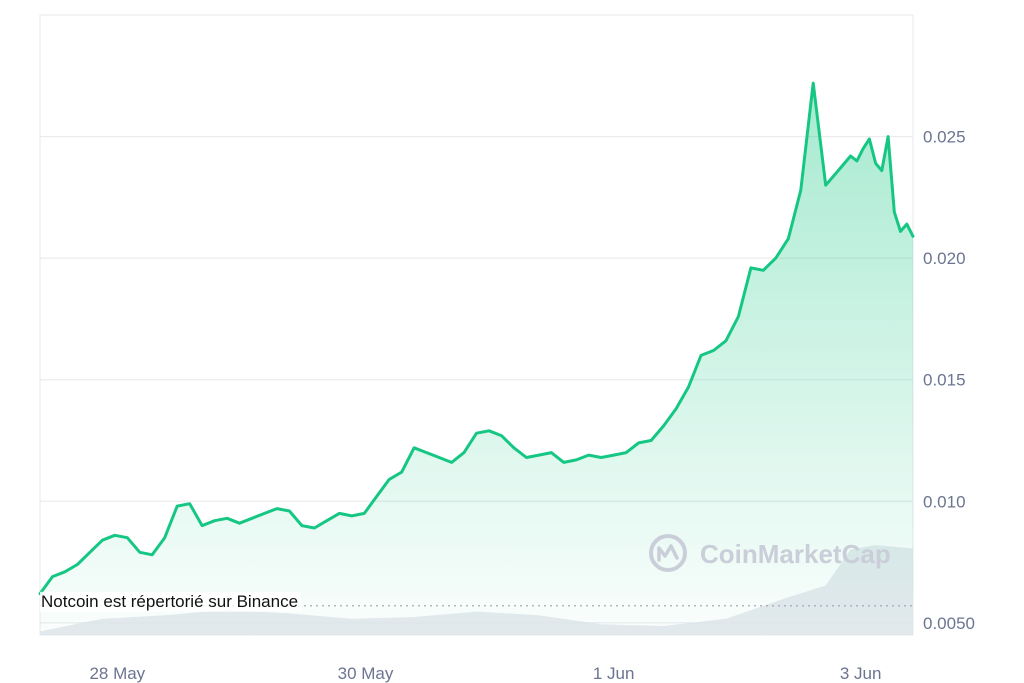 The image size is (1024, 683). What do you see at coordinates (861, 673) in the screenshot?
I see `x-tick-label: 3 Jun` at bounding box center [861, 673].